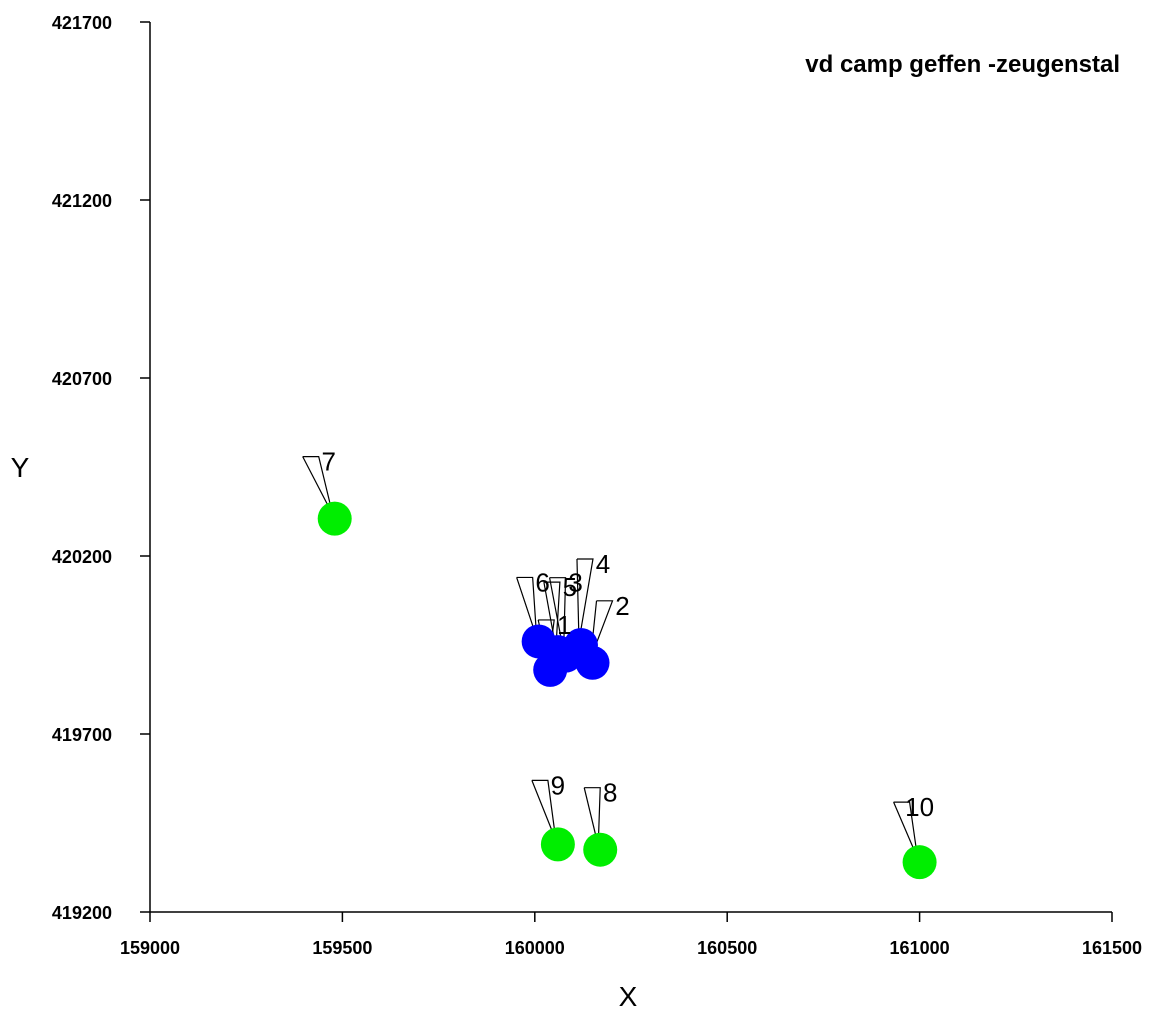 The width and height of the screenshot is (1158, 1017). What do you see at coordinates (570, 587) in the screenshot?
I see `point-label-5: 5` at bounding box center [570, 587].